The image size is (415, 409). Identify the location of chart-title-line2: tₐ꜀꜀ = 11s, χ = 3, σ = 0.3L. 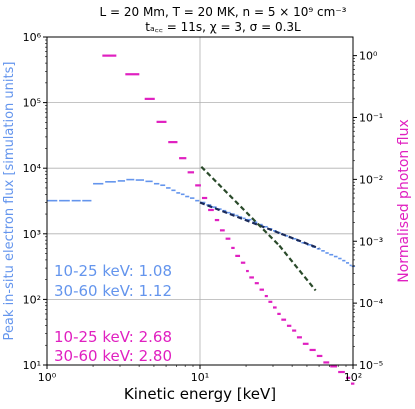
(223, 27).